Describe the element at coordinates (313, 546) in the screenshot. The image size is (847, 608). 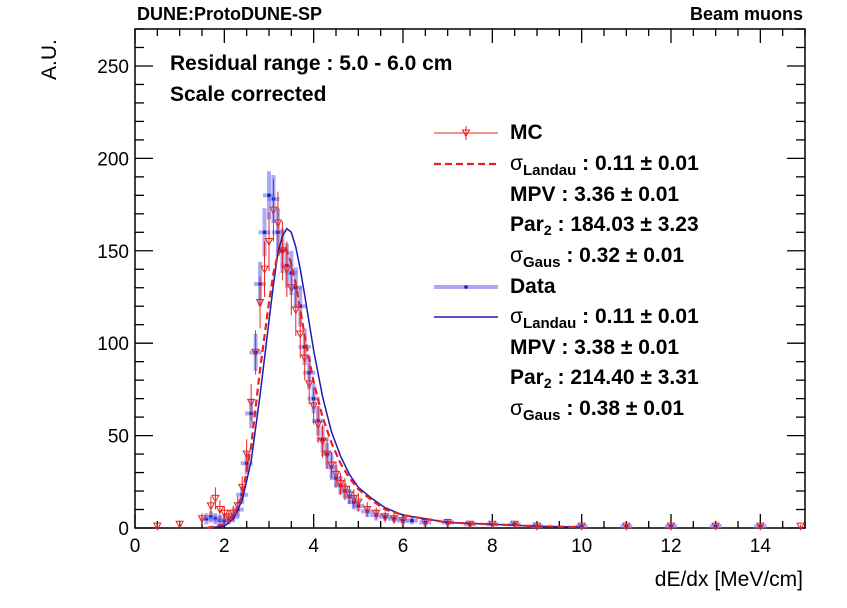
I see `x-tick-label: 4` at that location.